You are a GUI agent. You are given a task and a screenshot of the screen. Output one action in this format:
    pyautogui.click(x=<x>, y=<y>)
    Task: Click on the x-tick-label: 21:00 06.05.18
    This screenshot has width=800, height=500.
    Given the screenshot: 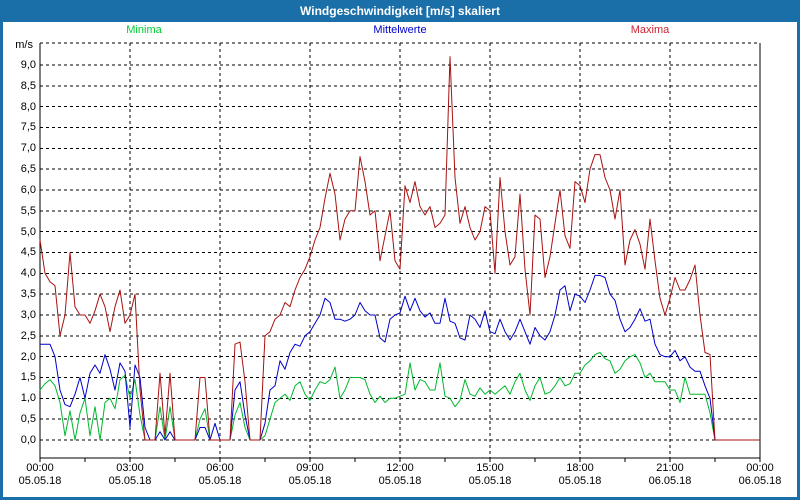 What is the action you would take?
    pyautogui.click(x=670, y=474)
    